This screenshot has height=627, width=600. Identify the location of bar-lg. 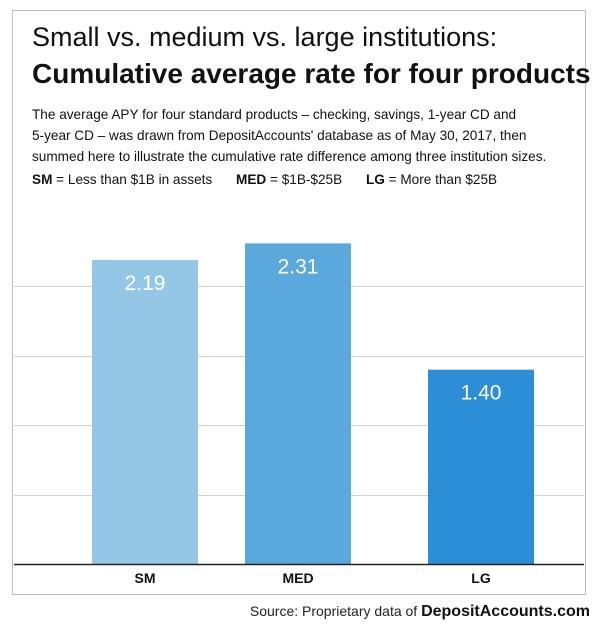
(481, 466).